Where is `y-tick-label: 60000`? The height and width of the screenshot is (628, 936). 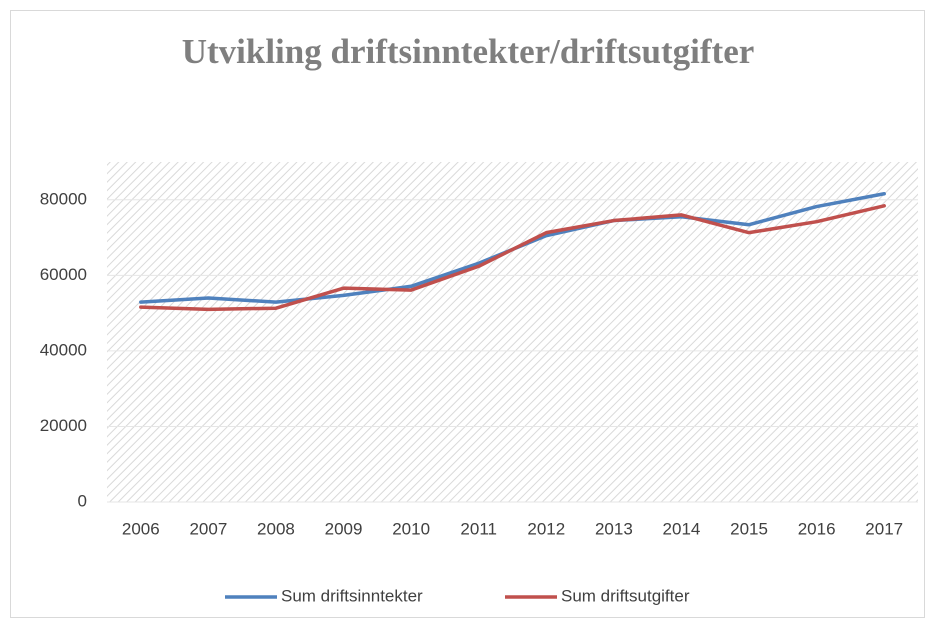 y-tick-label: 60000 is located at coordinates (63, 274).